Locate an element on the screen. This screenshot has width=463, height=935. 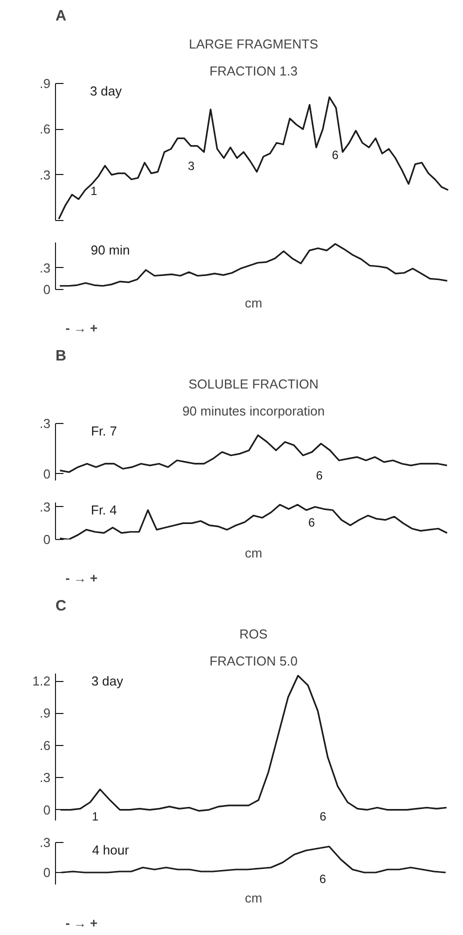
chart-title: SOLUBLE FRACTION is located at coordinates (253, 384).